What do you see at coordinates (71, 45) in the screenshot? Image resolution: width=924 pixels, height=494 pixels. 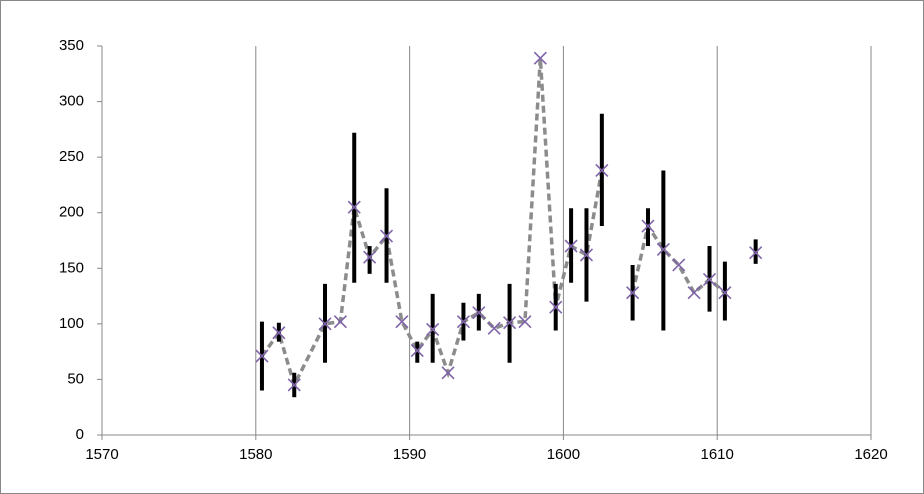 I see `y-tick-label: 350` at bounding box center [71, 45].